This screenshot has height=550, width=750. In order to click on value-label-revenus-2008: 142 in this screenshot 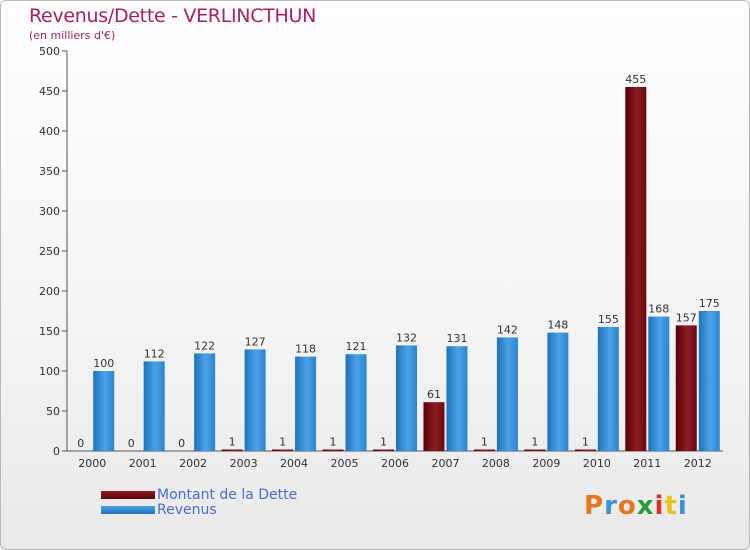, I will do `click(507, 329)`.